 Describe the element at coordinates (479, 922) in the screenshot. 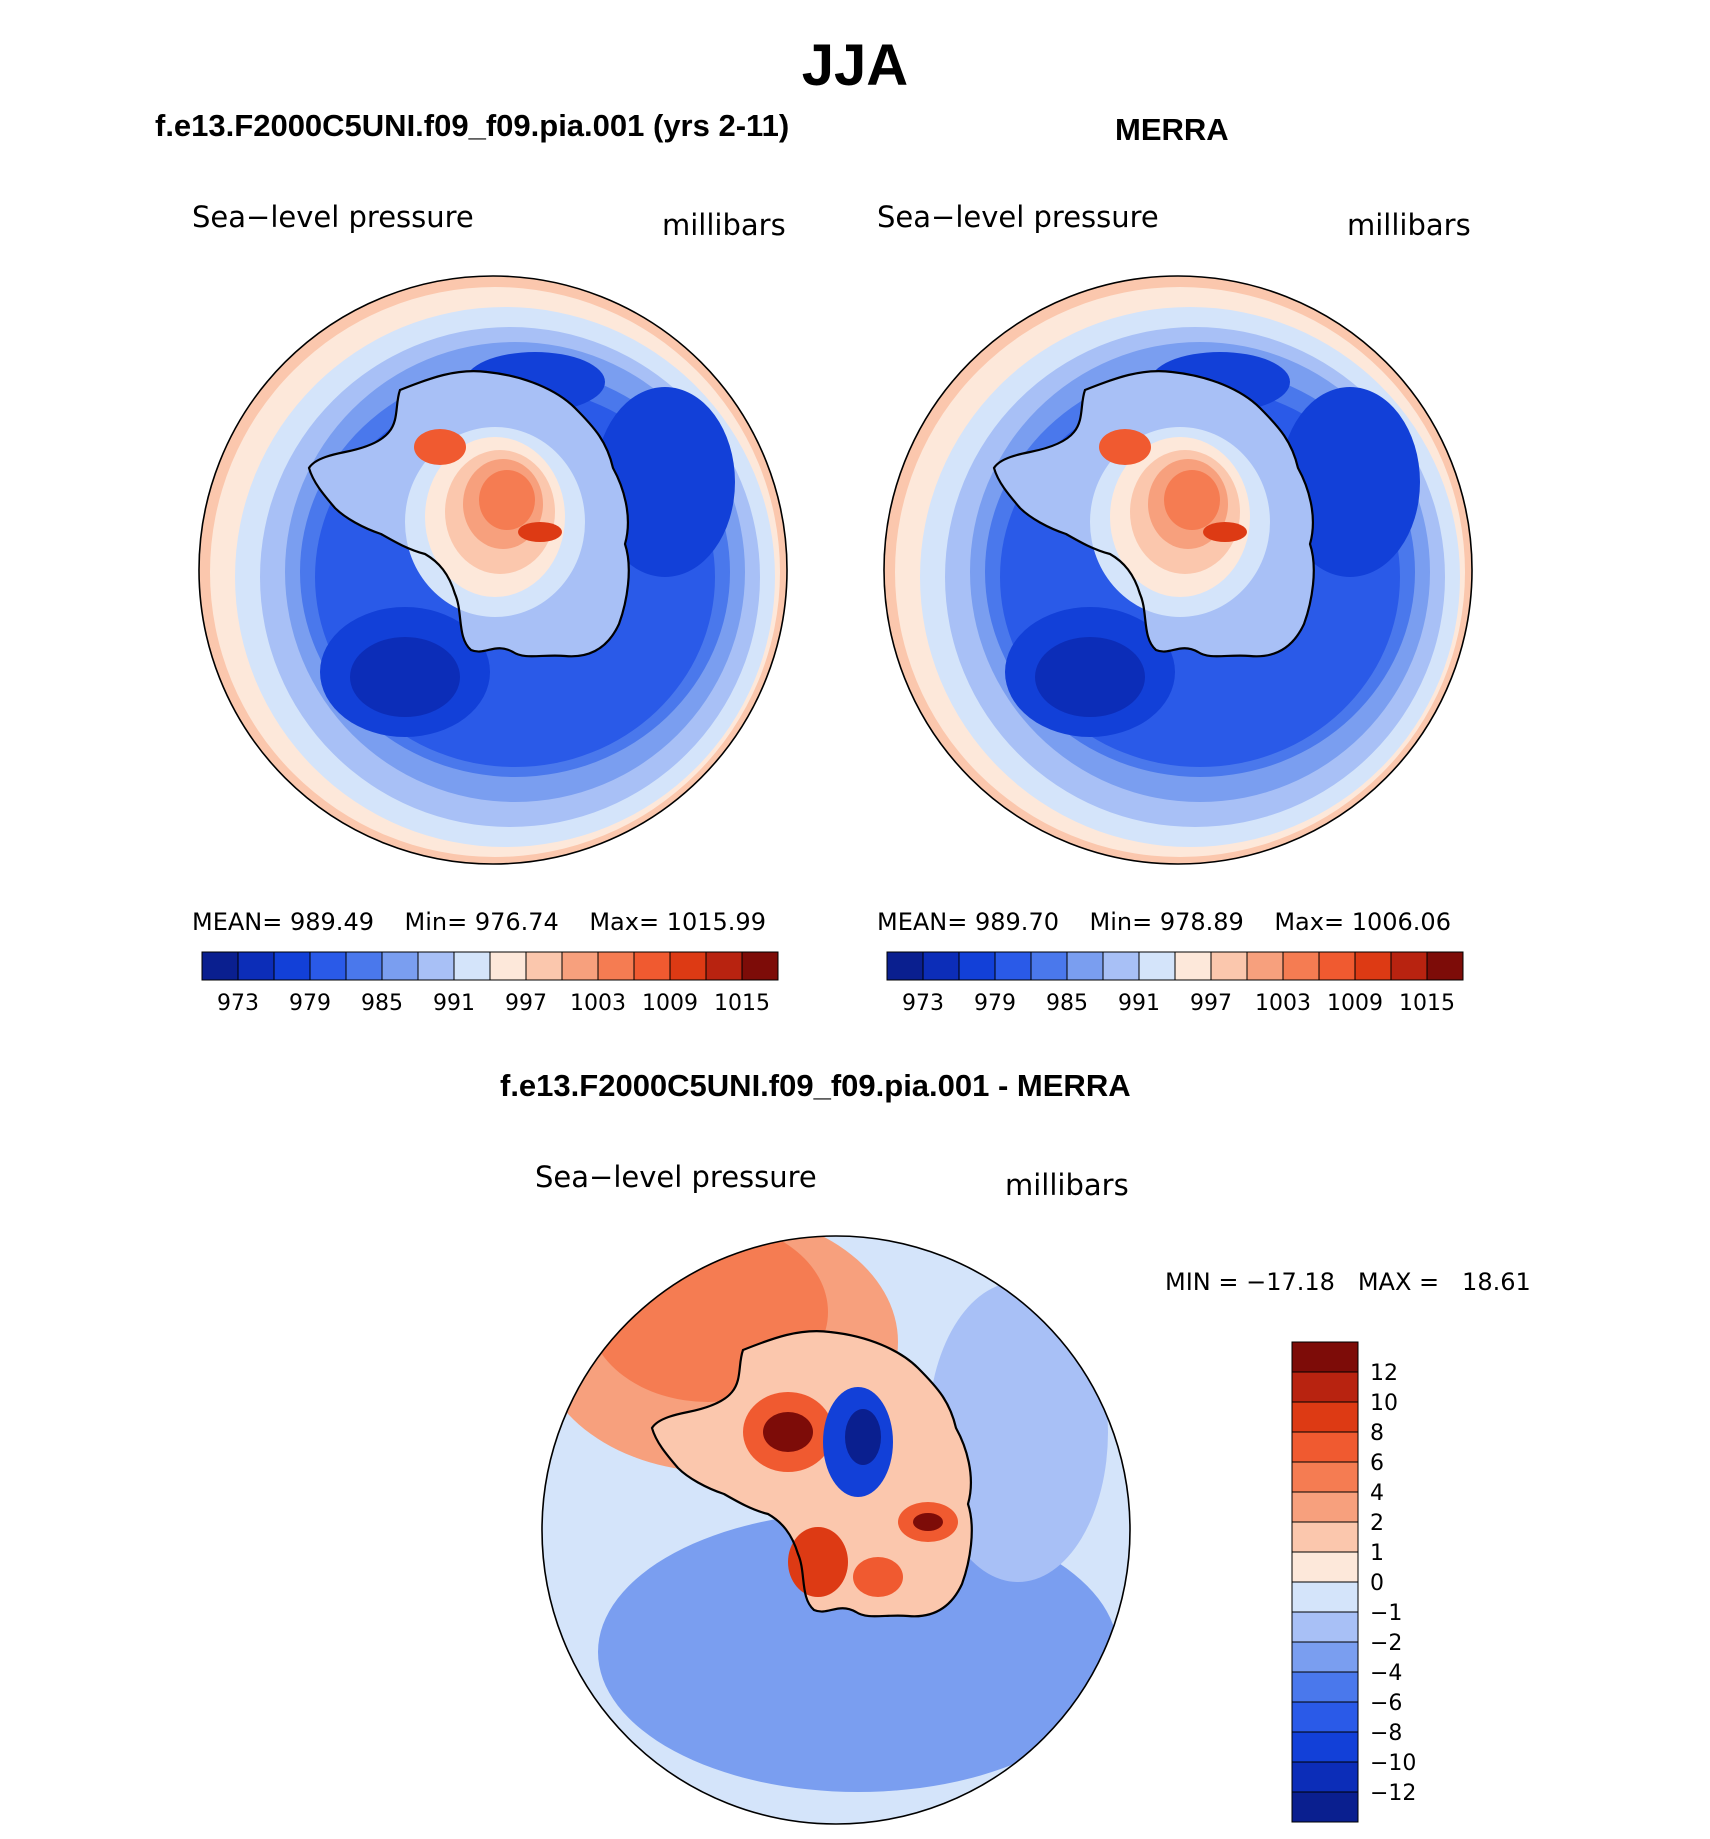

I see `model-stats: MEAN= 989.49 Min= 976.74 Max= 1015.99` at that location.